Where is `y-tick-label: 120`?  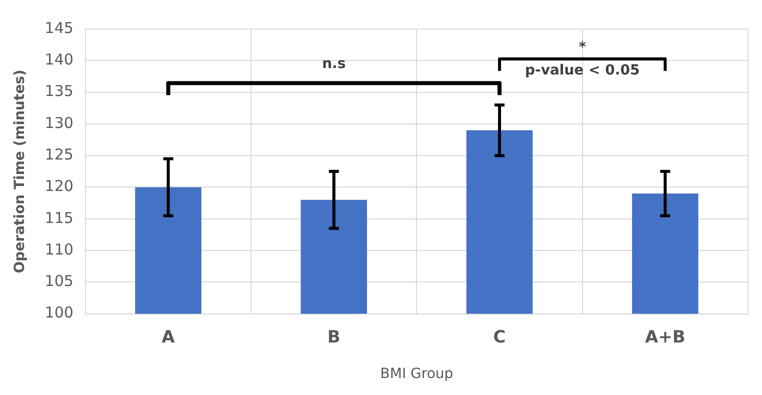 y-tick-label: 120 is located at coordinates (59, 186).